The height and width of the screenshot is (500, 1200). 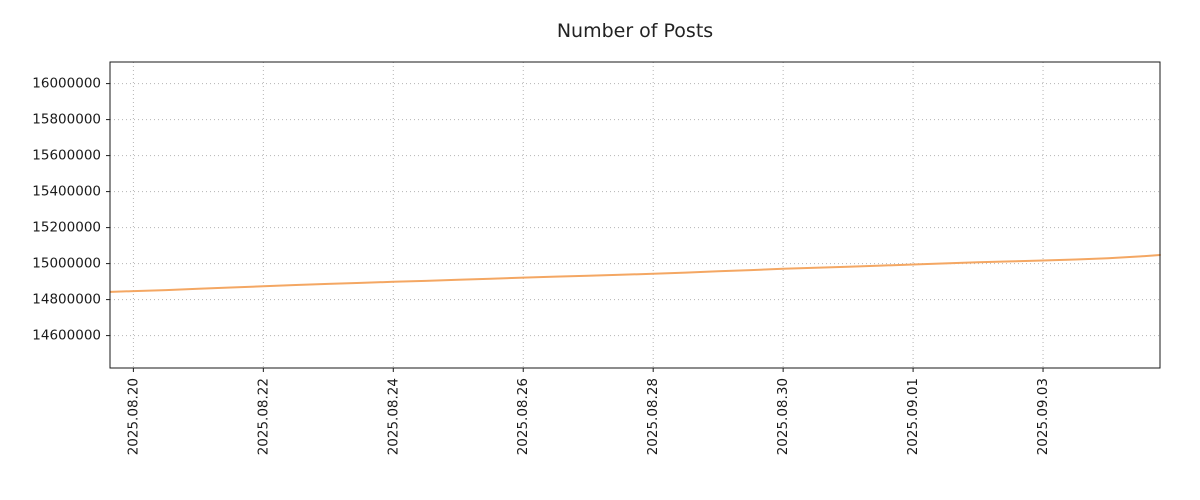 What do you see at coordinates (653, 416) in the screenshot?
I see `x-tick-label: 2025.08.28` at bounding box center [653, 416].